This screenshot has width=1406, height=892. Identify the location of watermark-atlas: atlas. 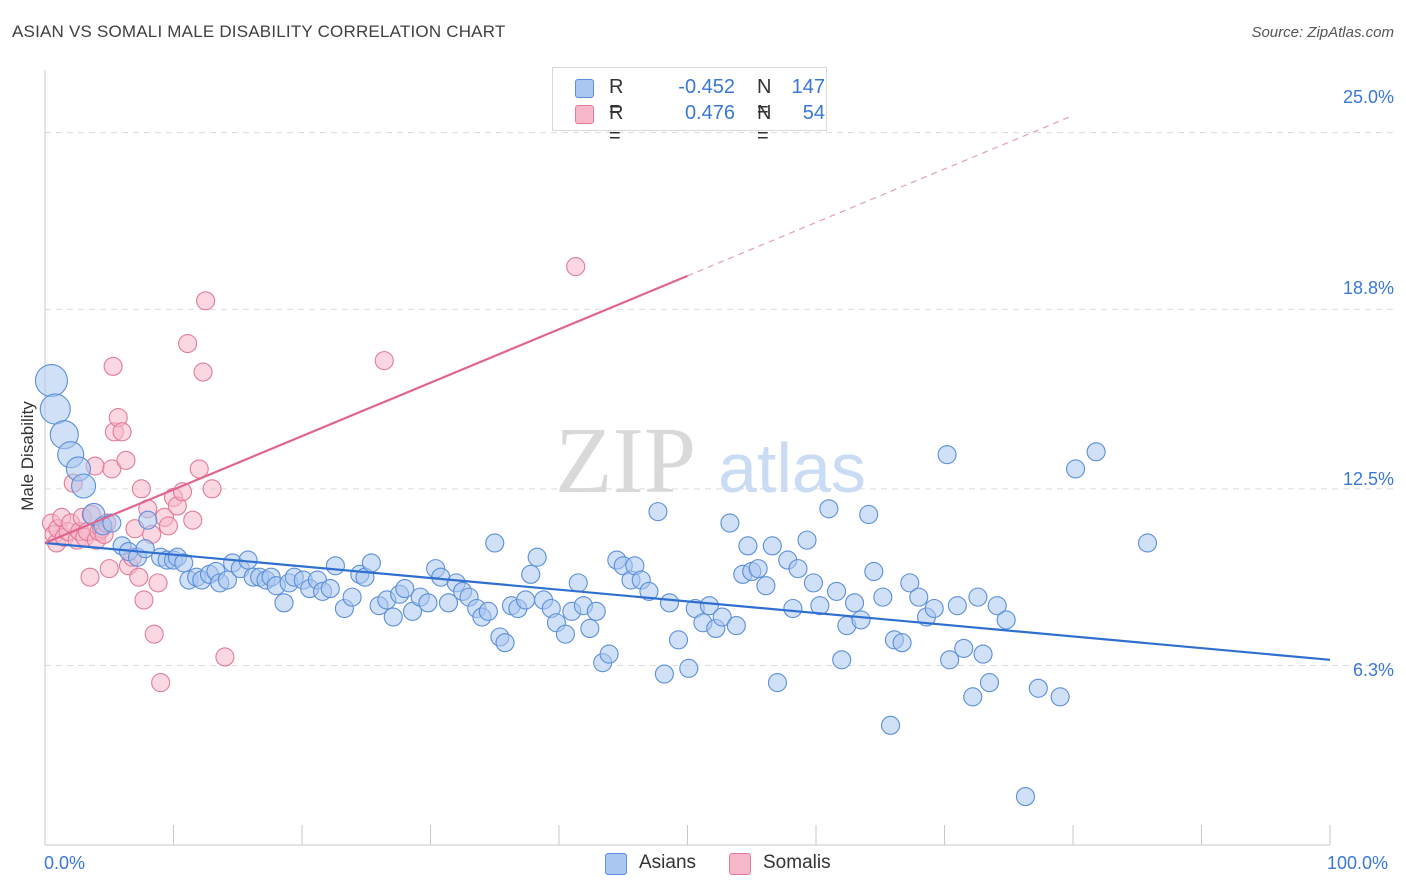
(792, 468).